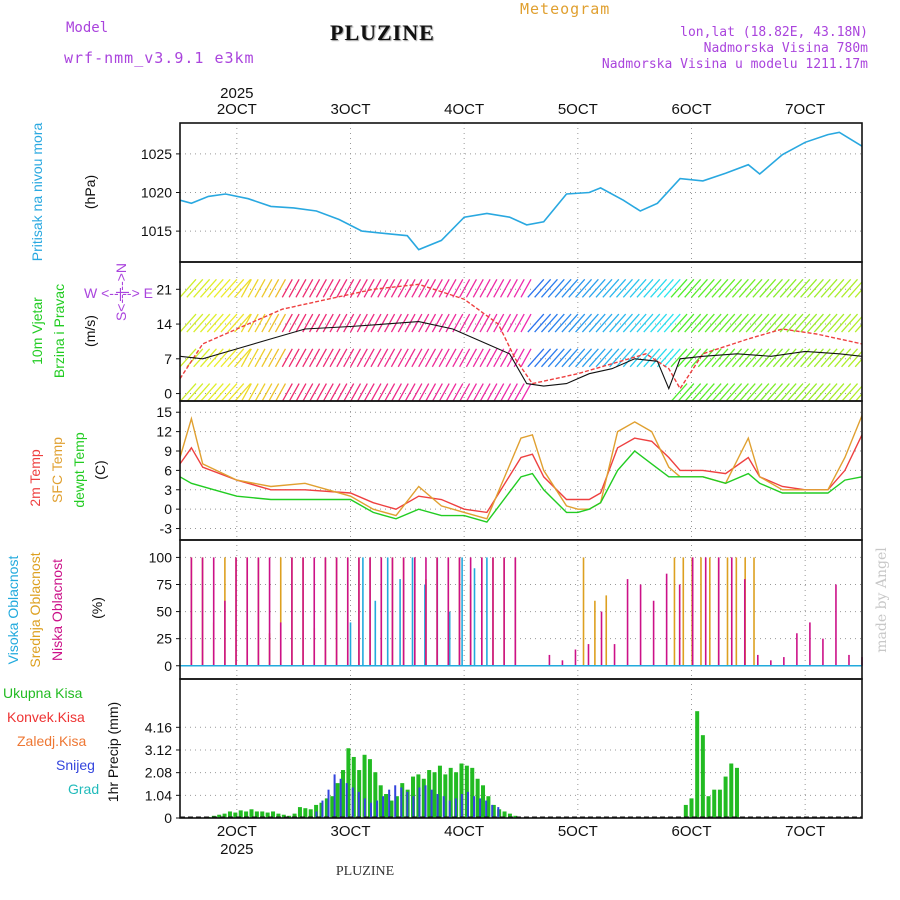 The width and height of the screenshot is (900, 900). Describe the element at coordinates (113, 752) in the screenshot. I see `precip-axis-title: 1hr Precip (mm)` at that location.